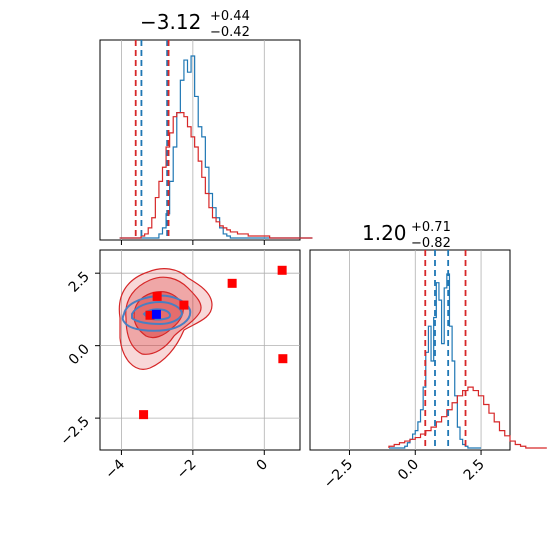  I want to click on bottom-right-quantile-lines, so click(445, 350).